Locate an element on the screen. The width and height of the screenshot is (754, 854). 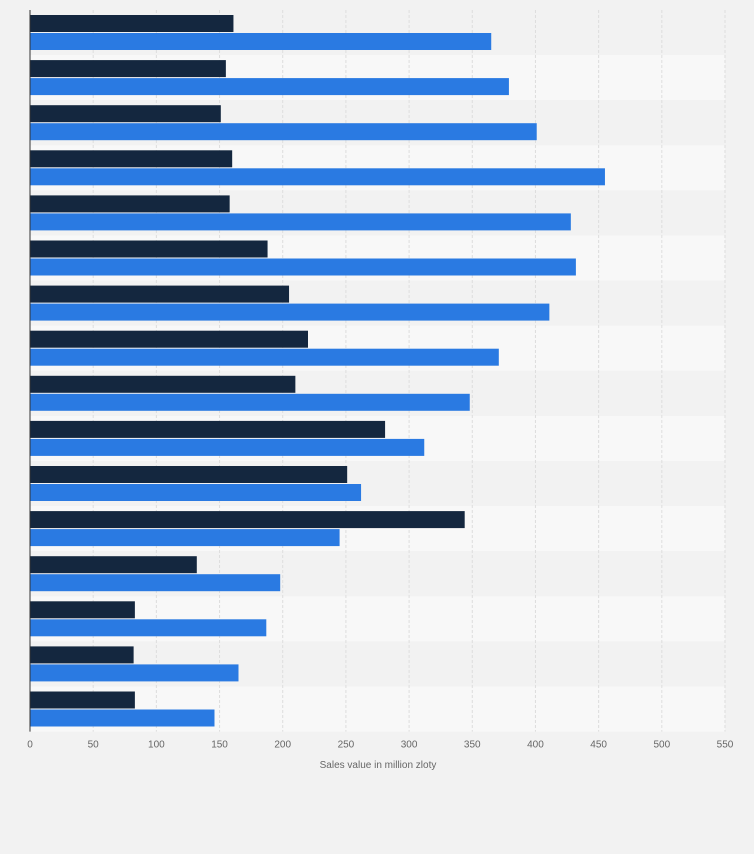
x-tick-label: 300 is located at coordinates (409, 745).